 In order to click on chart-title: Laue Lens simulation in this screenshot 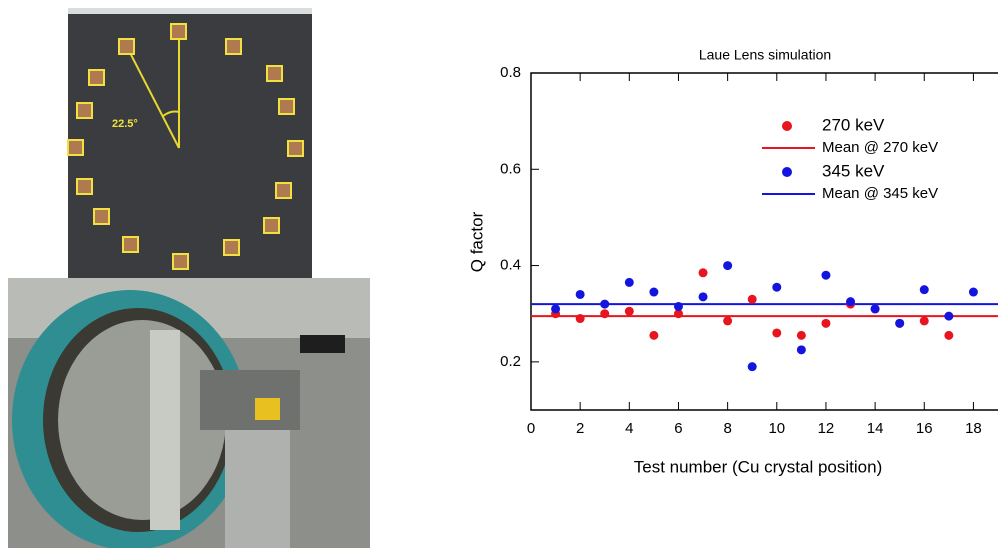, I will do `click(765, 55)`.